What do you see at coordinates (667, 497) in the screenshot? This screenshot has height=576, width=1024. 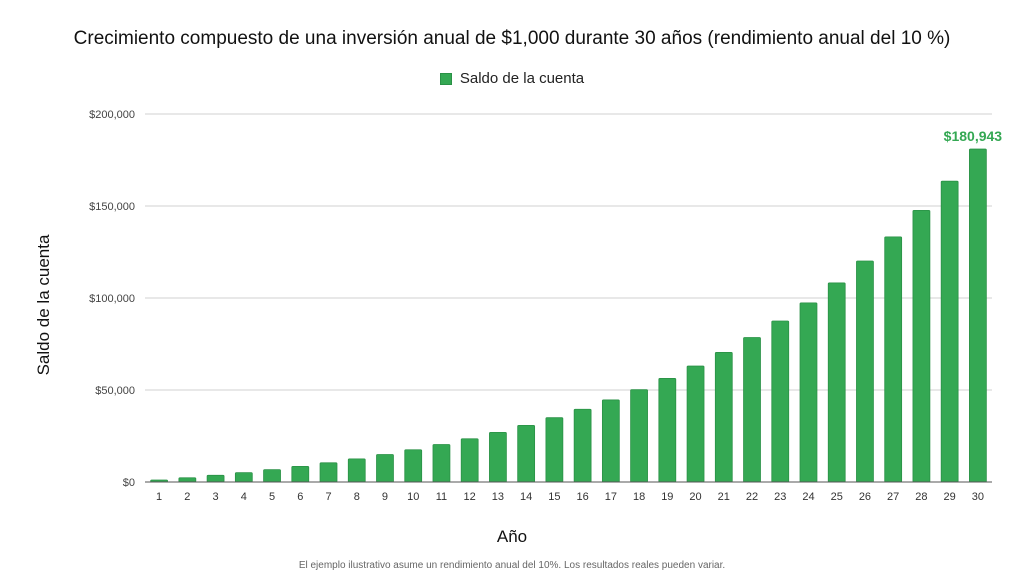 I see `x-tick-label: 19` at bounding box center [667, 497].